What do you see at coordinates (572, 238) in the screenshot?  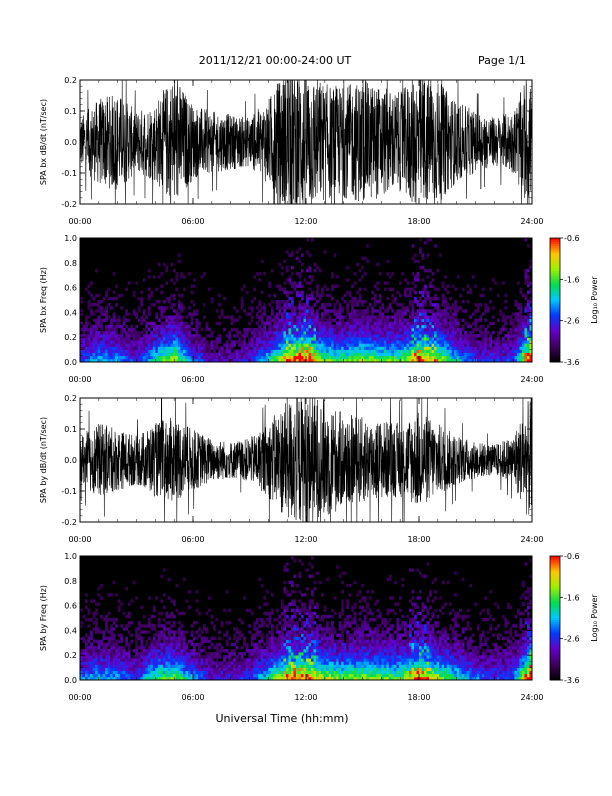 I see `colorbar-tick-label: -0.6` at bounding box center [572, 238].